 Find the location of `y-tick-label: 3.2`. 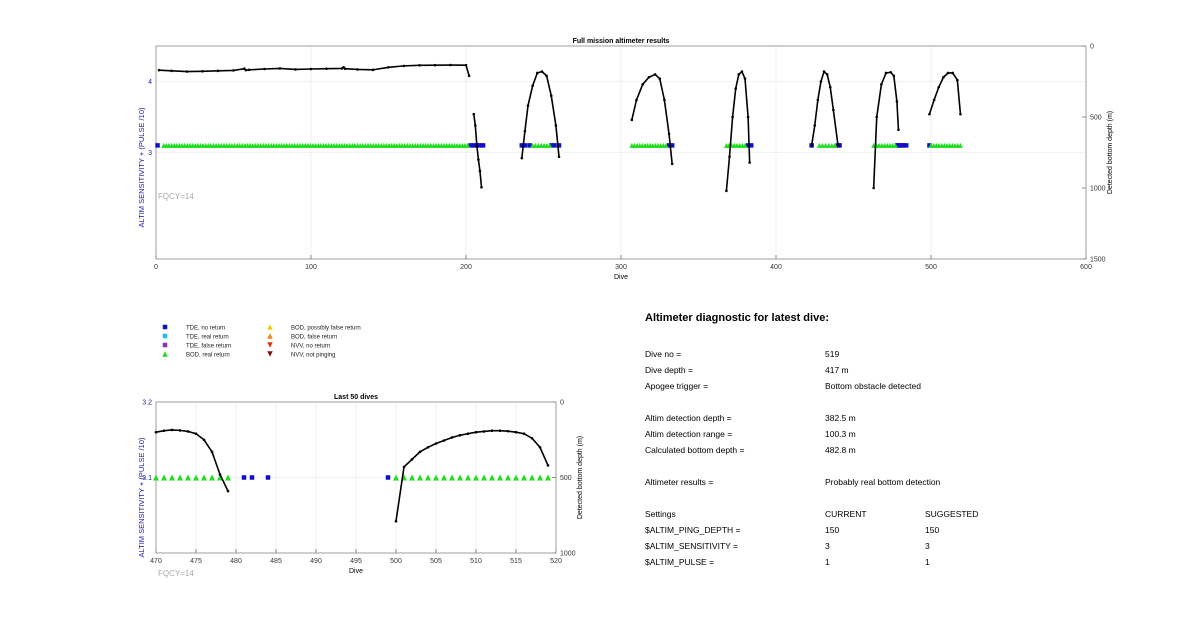

y-tick-label: 3.2 is located at coordinates (147, 403).